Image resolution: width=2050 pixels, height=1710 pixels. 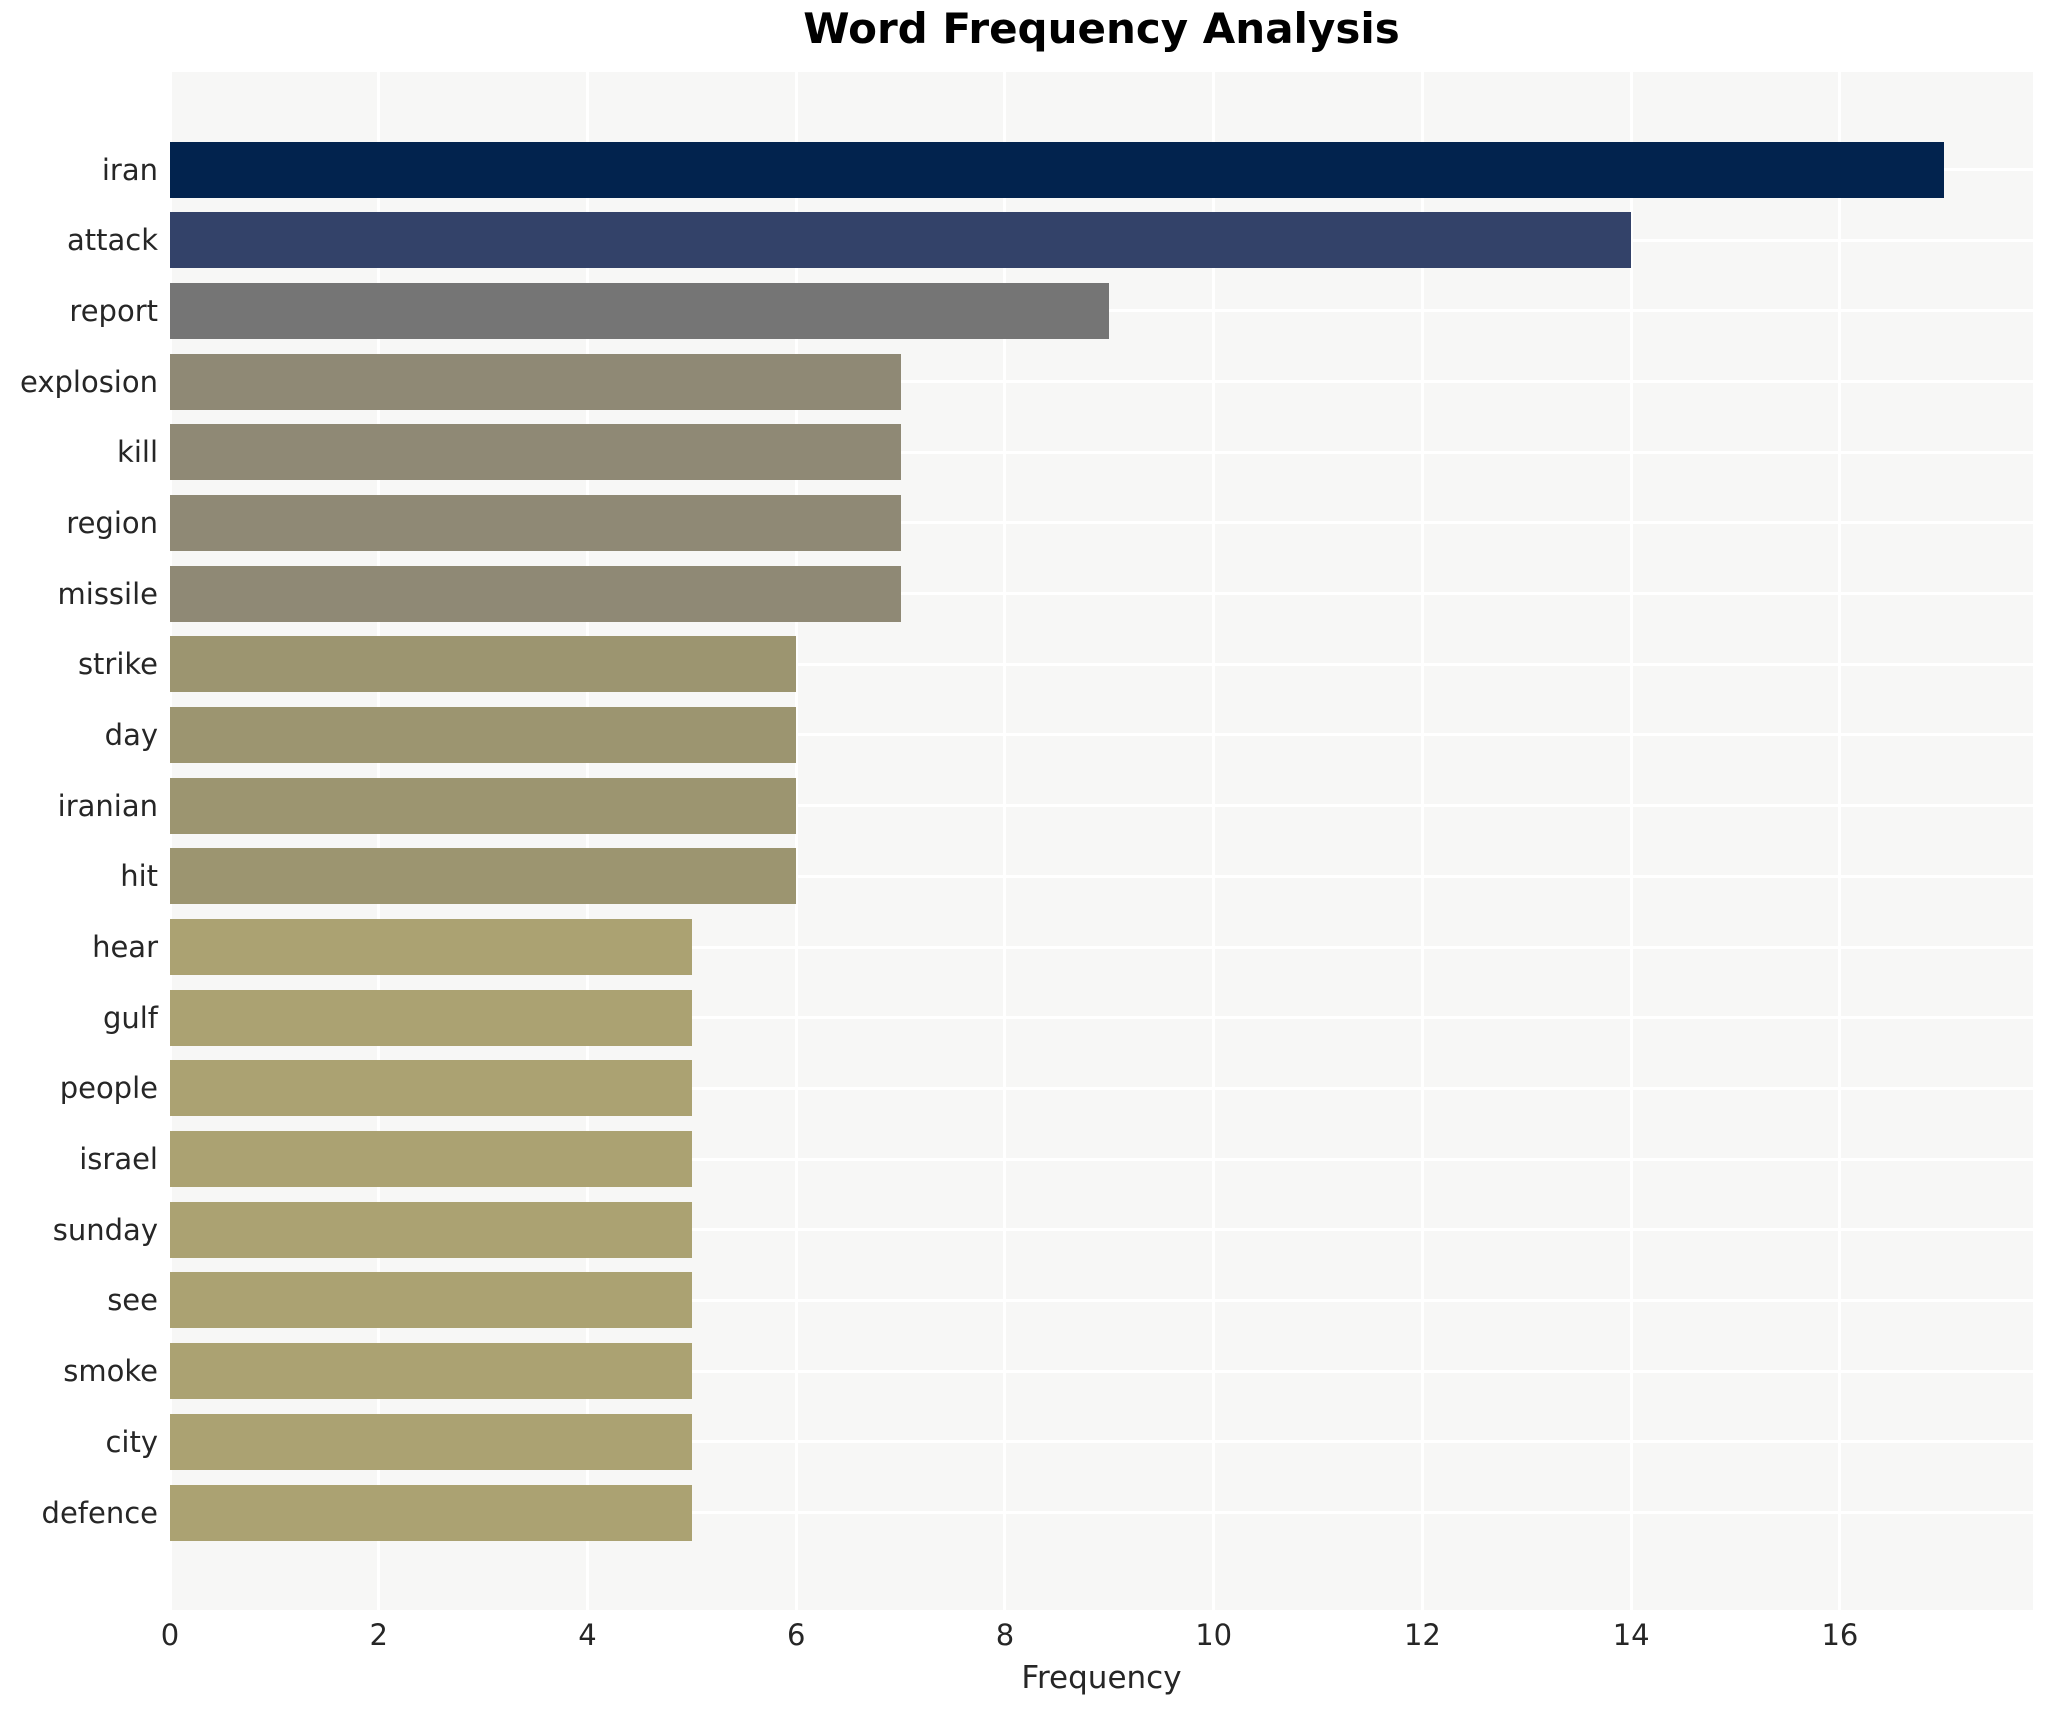 I want to click on x-tick-label-0: 0, so click(x=170, y=1635).